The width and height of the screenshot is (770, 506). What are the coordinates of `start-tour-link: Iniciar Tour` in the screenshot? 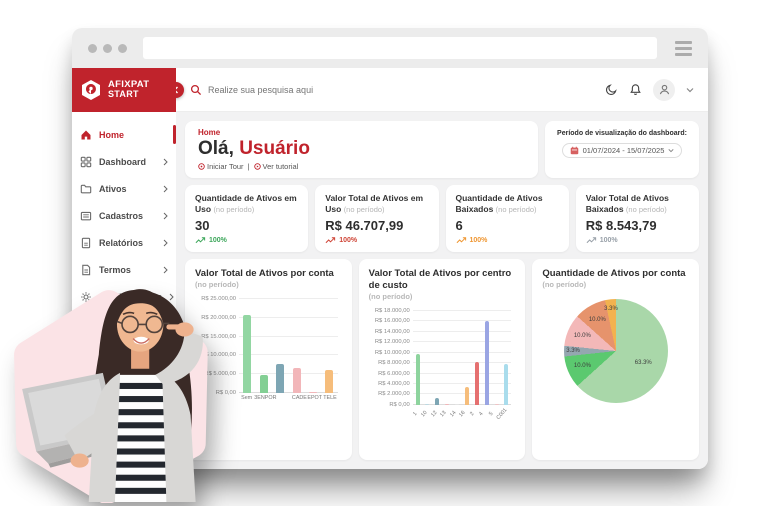 It's located at (221, 166).